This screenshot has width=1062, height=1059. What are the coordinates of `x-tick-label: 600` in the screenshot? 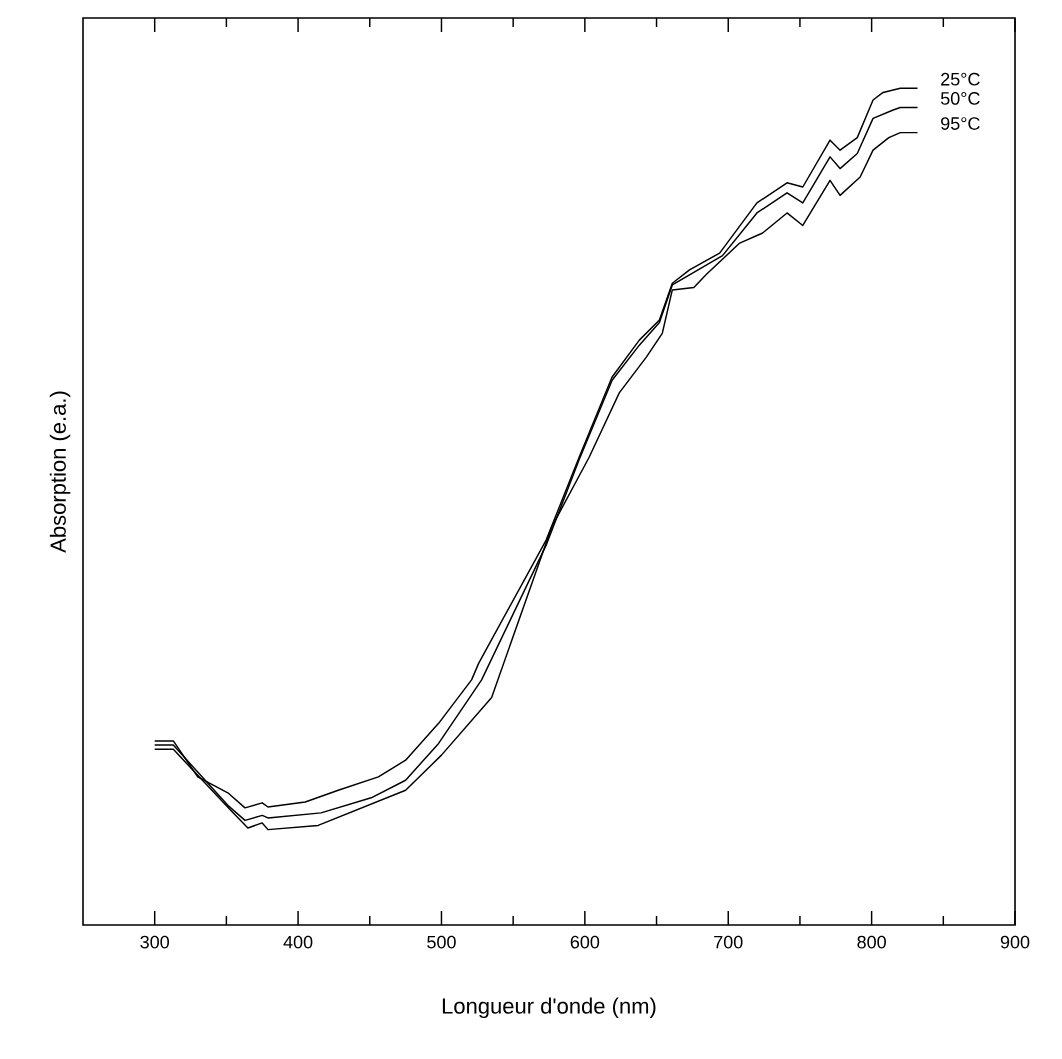 It's located at (585, 942).